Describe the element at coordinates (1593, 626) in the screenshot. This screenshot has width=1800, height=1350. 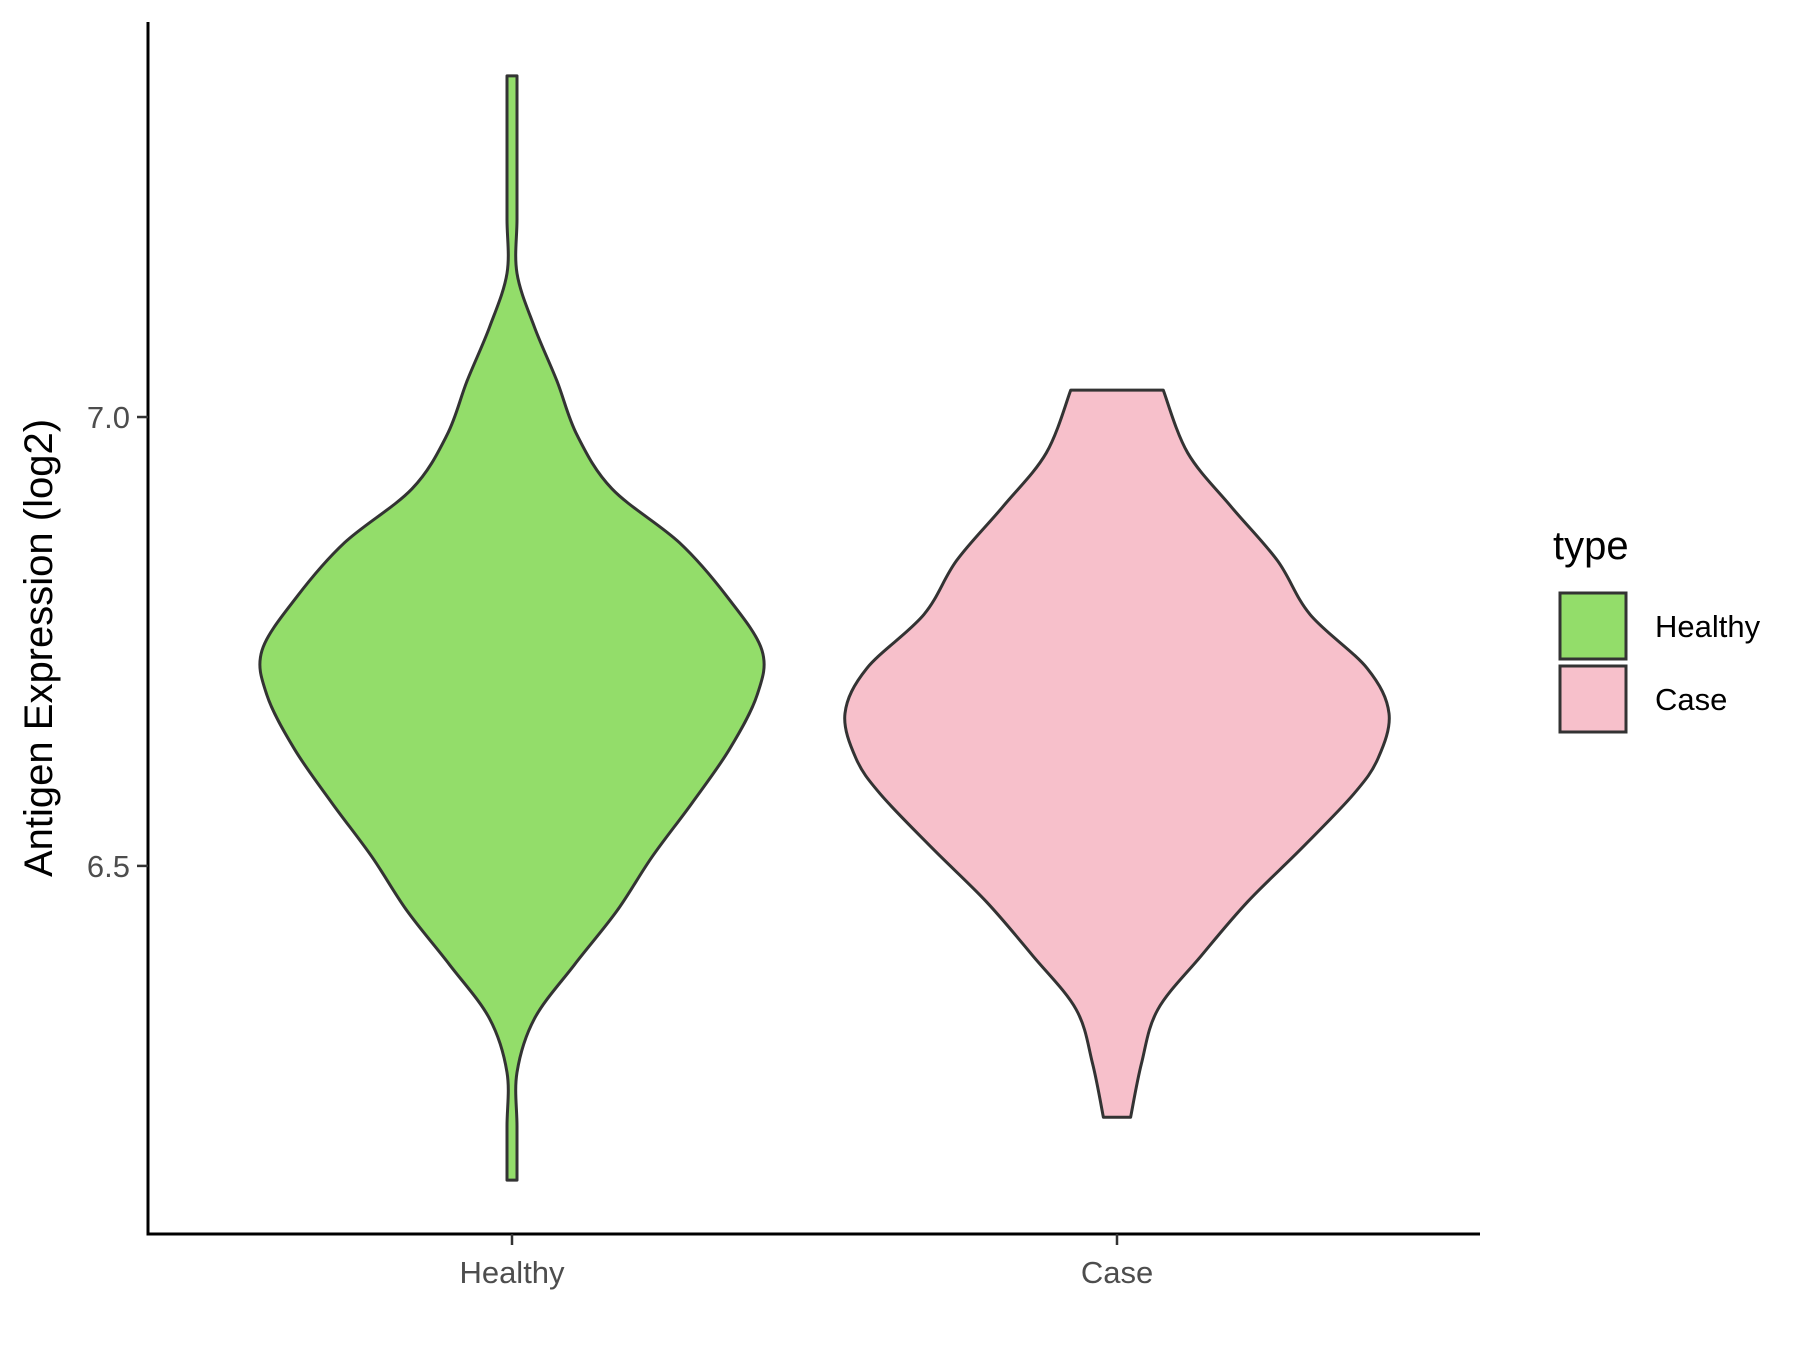
I see `legend-key-healthy` at that location.